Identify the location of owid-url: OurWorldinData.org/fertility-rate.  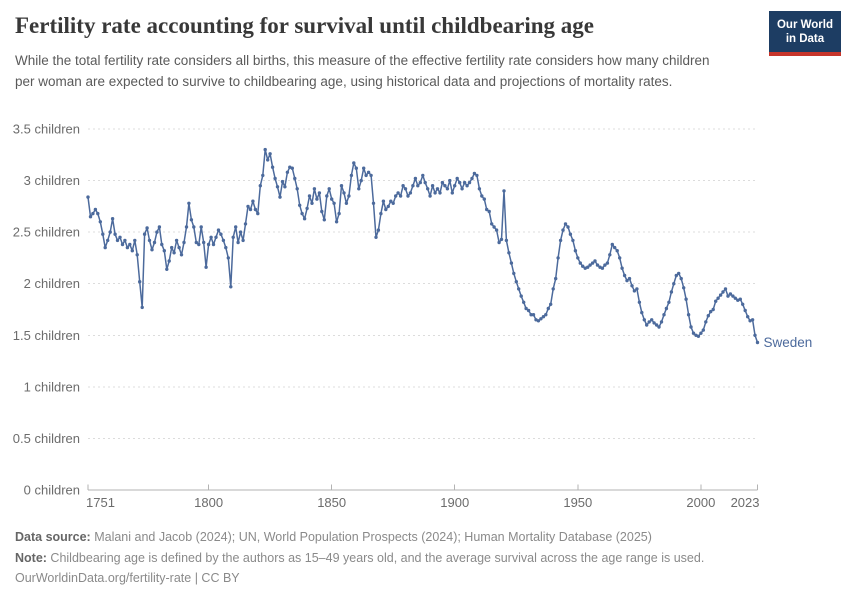
(103, 578).